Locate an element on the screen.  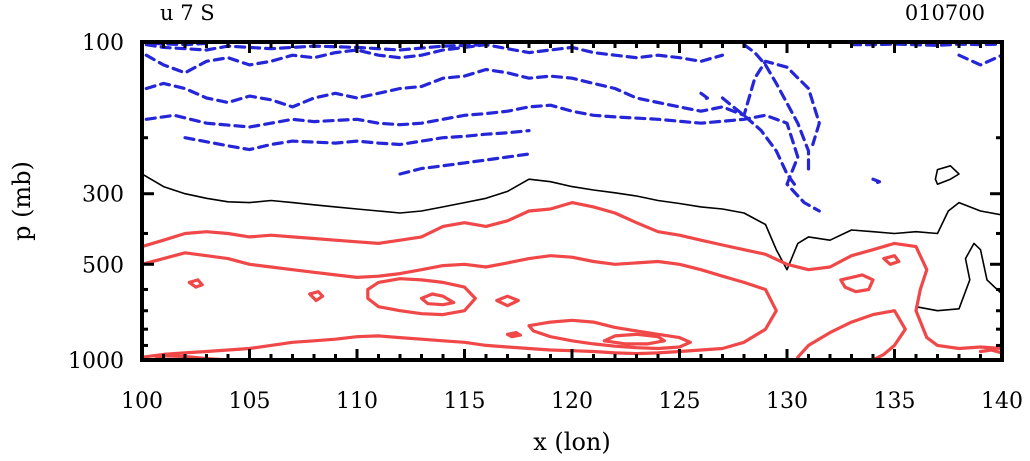
y-tick-label-1000: 1000 is located at coordinates (96, 361).